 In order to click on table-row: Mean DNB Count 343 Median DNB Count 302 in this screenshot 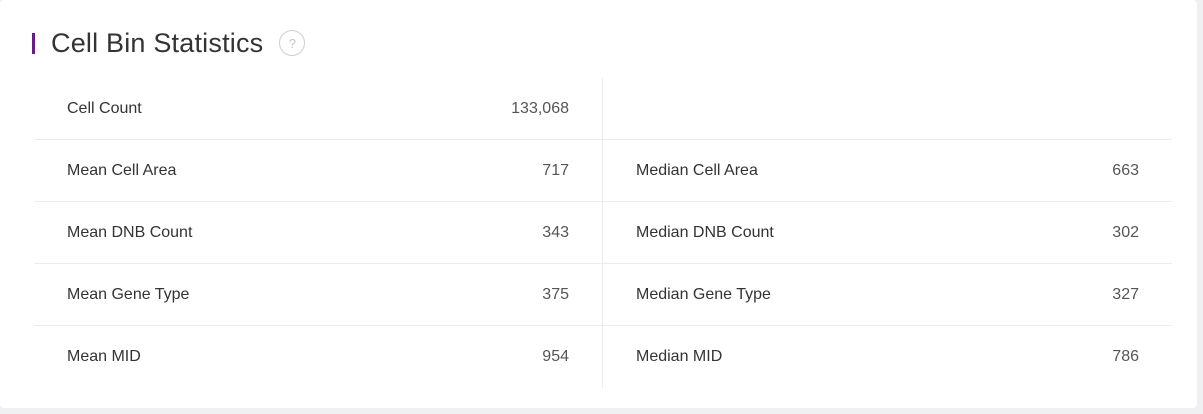, I will do `click(603, 233)`.